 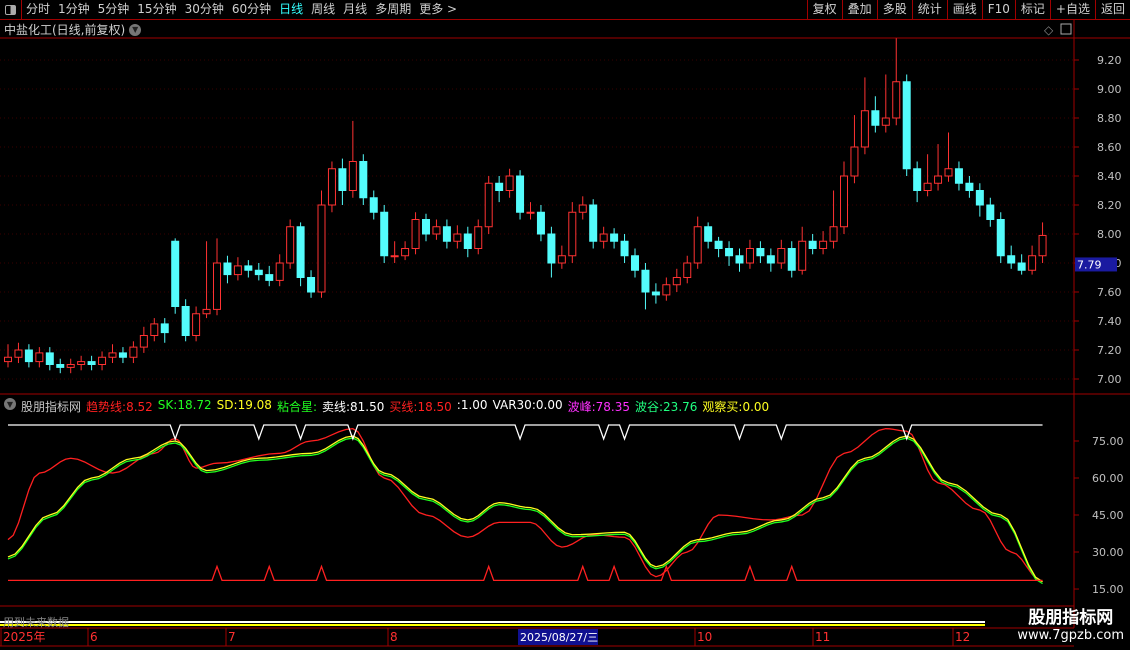 What do you see at coordinates (393, 9) in the screenshot?
I see `period-tab: 多周期` at bounding box center [393, 9].